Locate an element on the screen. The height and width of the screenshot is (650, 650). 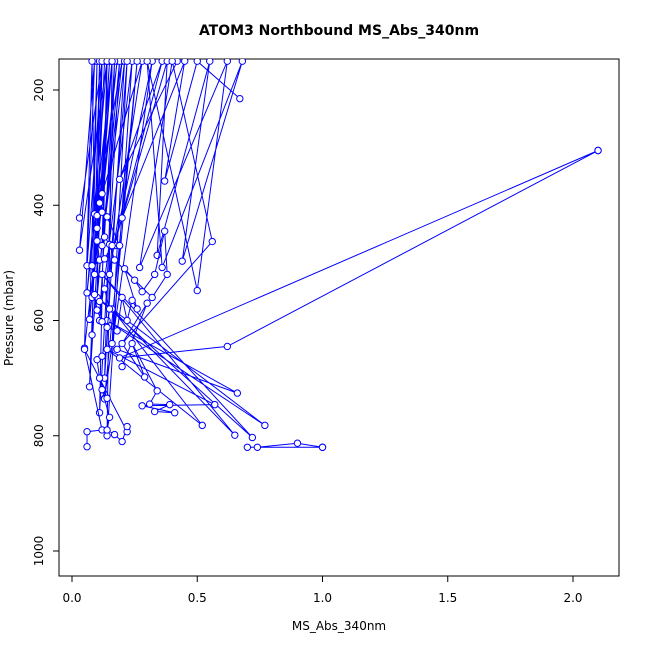
x-tick-label: 2.0 is located at coordinates (572, 598).